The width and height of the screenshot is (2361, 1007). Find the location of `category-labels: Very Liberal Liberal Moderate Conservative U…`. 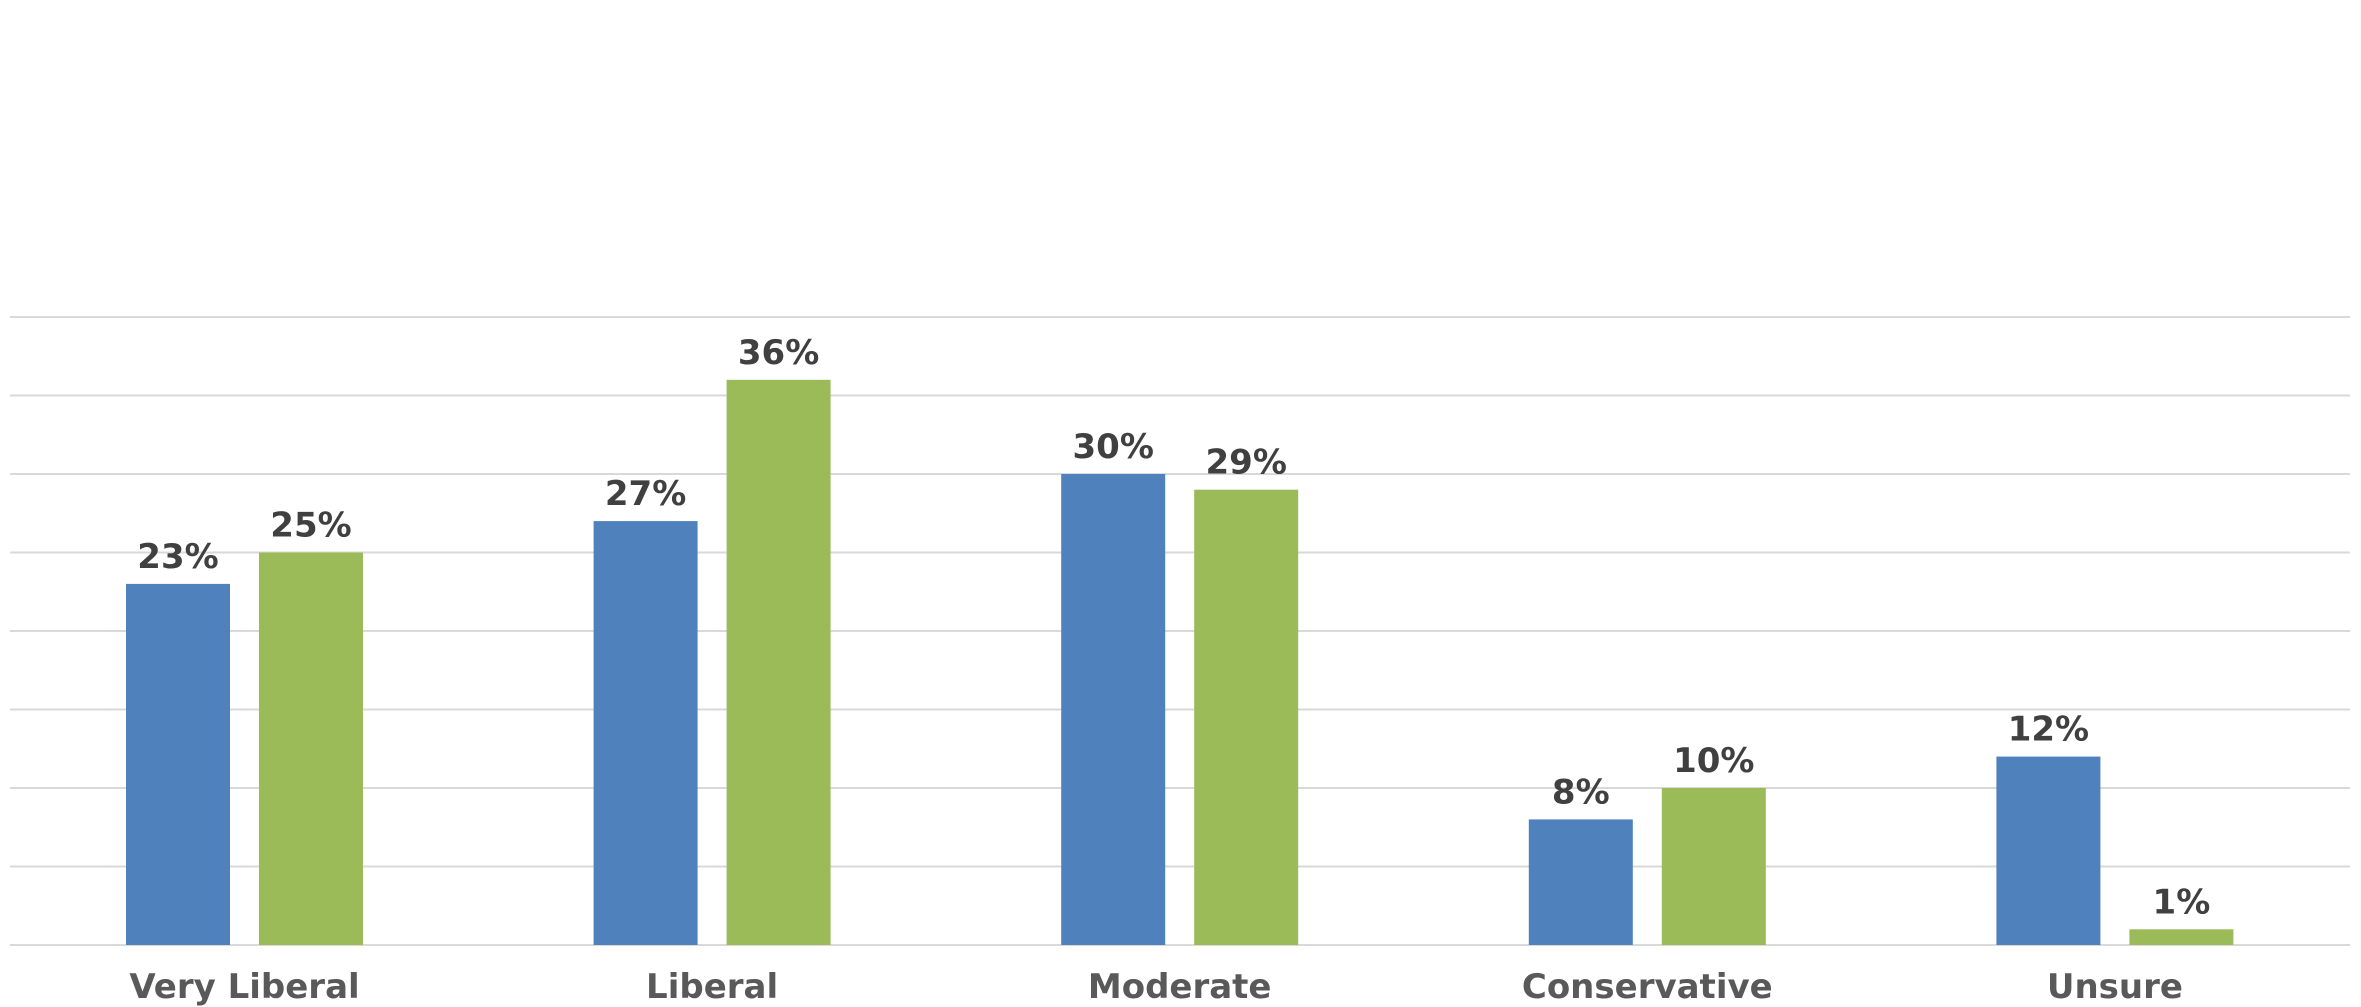

category-labels: Very Liberal Liberal Moderate Conservative U… is located at coordinates (1156, 987).